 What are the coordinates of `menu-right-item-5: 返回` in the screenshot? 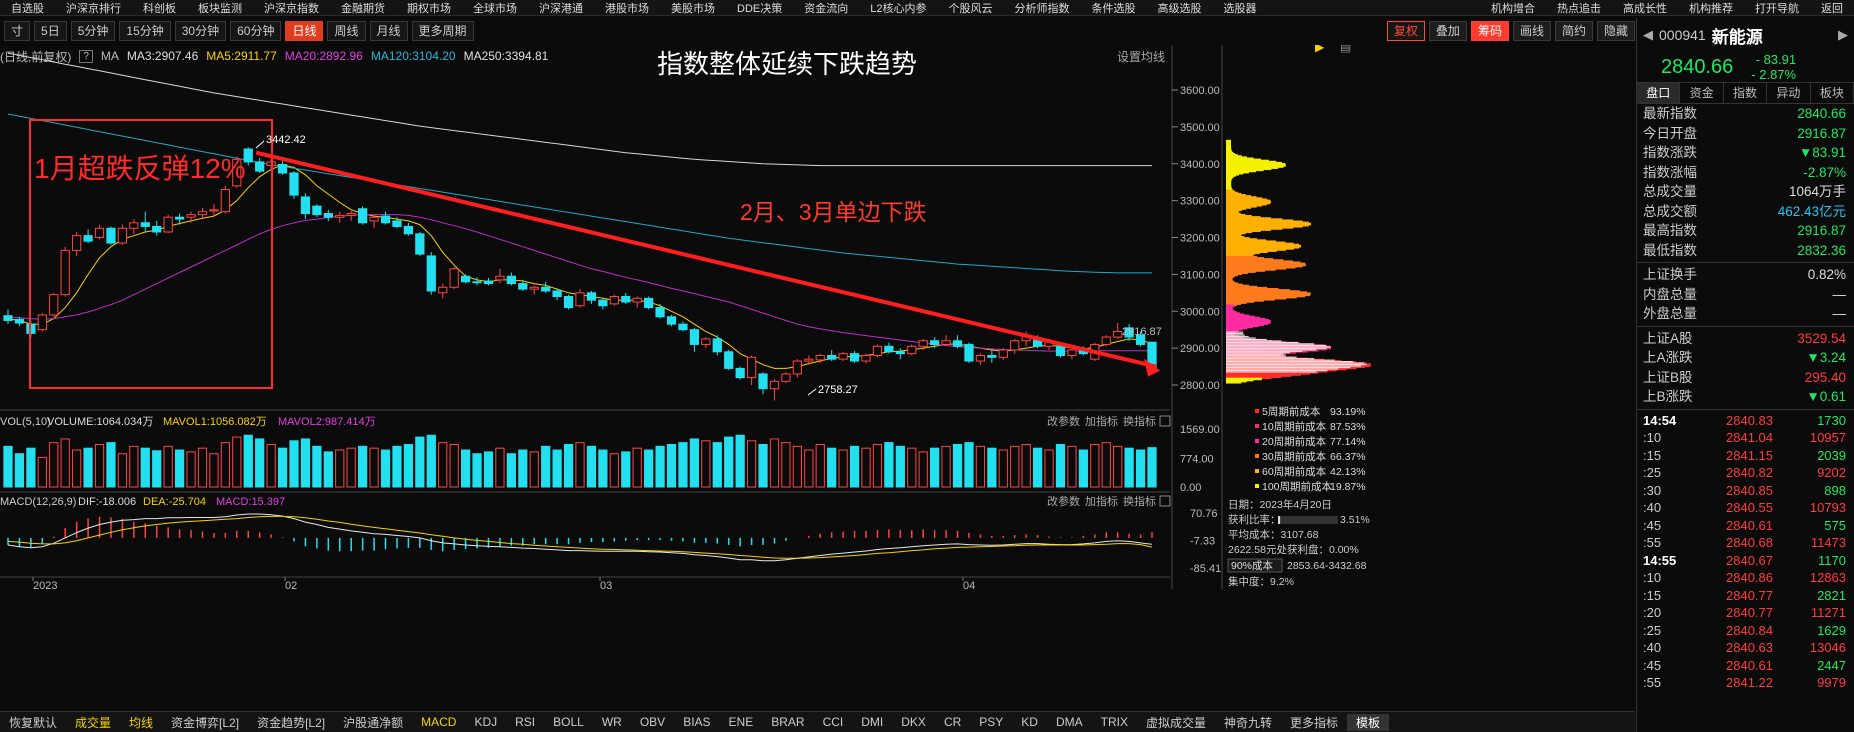 It's located at (1832, 8).